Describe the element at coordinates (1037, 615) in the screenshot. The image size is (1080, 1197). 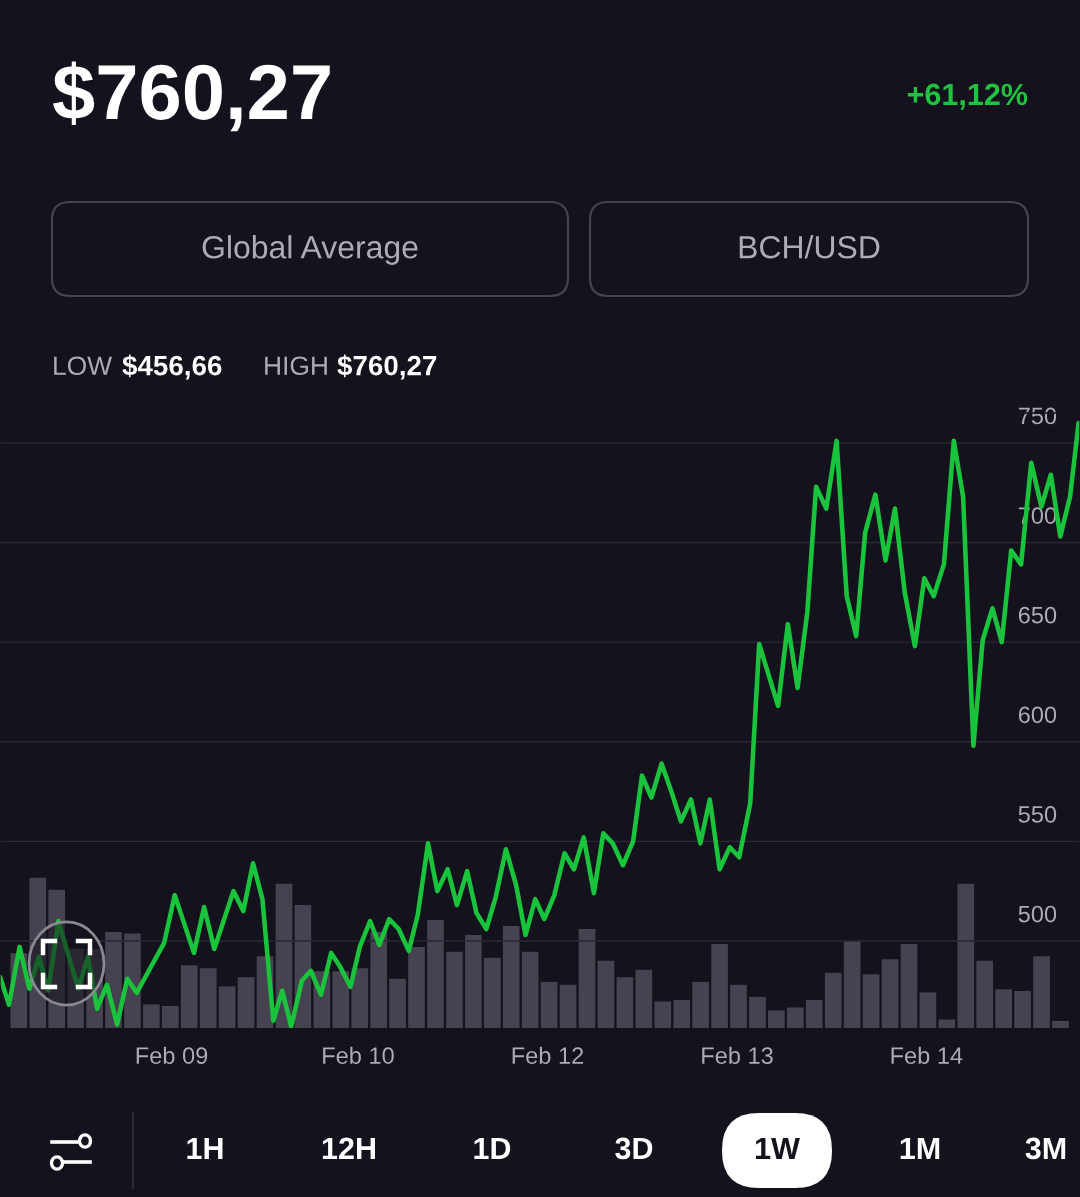
I see `y-tick-label: 650` at that location.